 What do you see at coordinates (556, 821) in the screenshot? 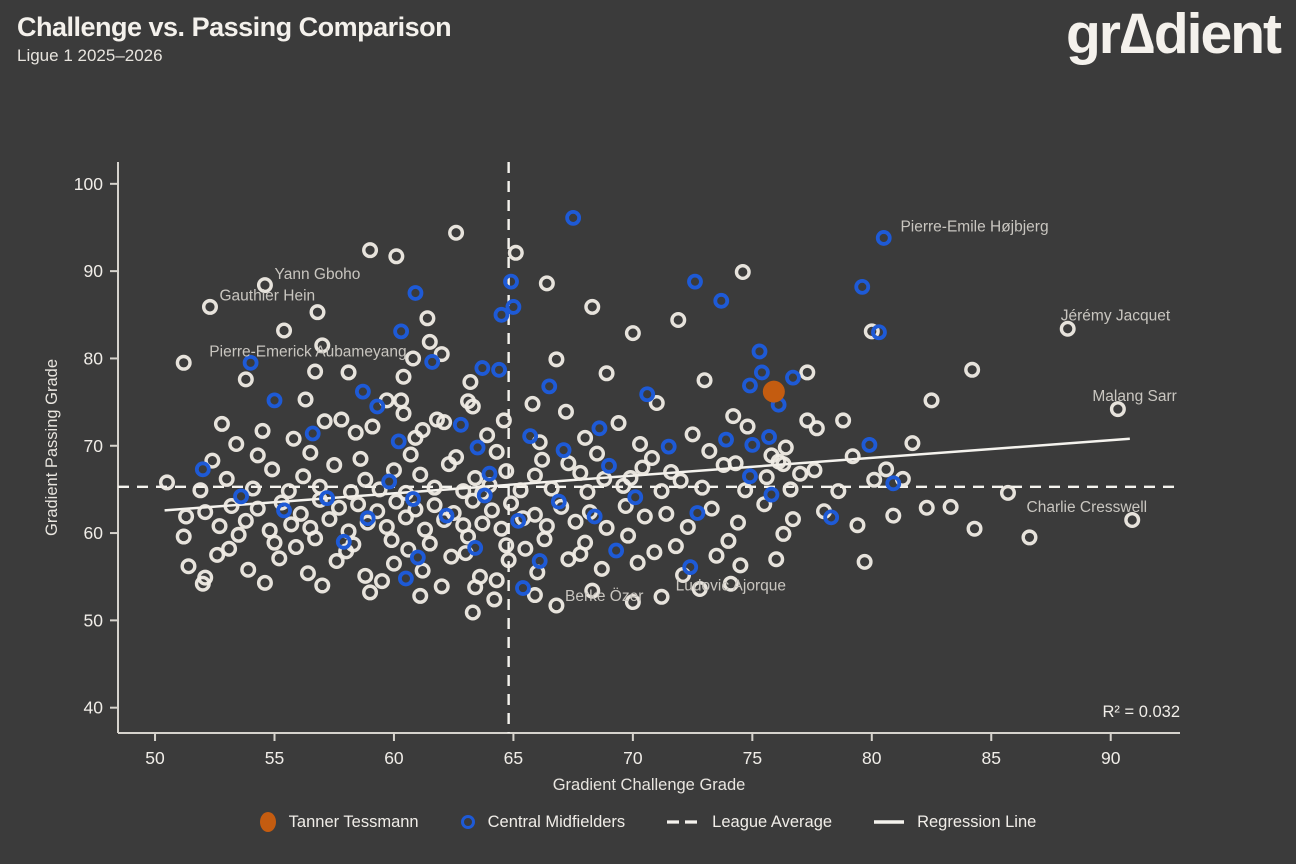
I see `legend-label: Central Midfielders` at bounding box center [556, 821].